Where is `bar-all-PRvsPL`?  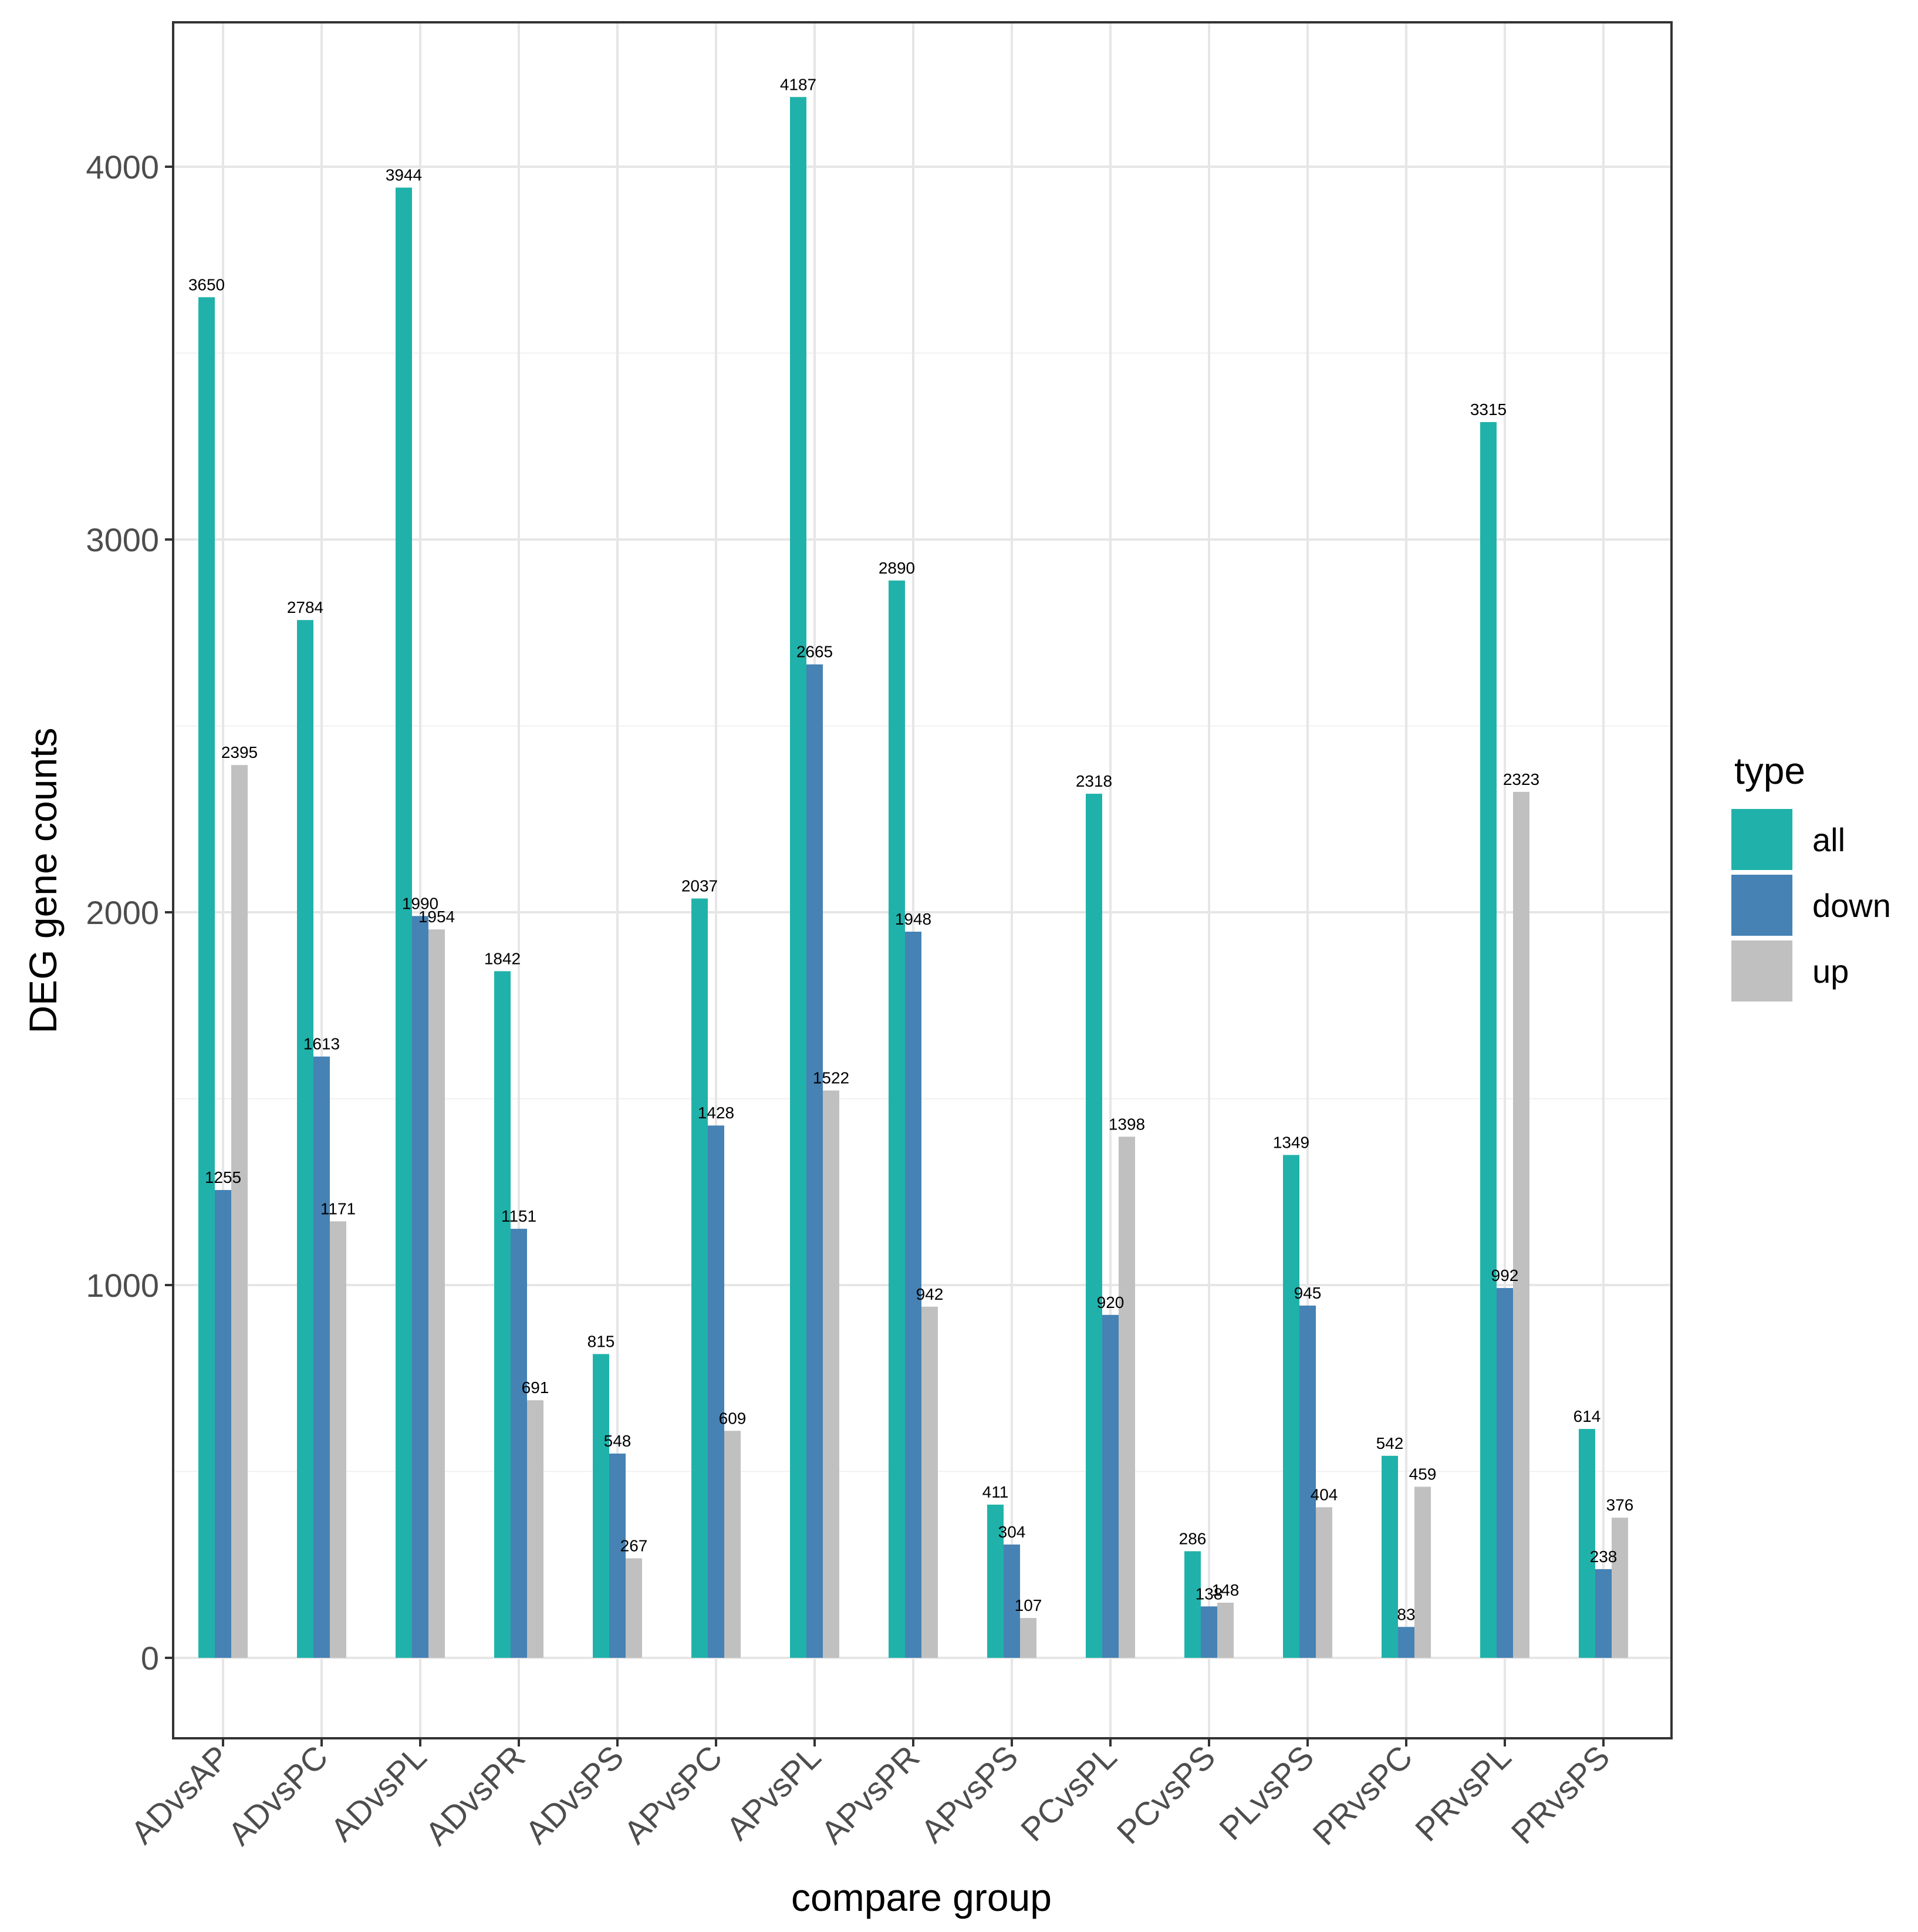
bar-all-PRvsPL is located at coordinates (1488, 1040).